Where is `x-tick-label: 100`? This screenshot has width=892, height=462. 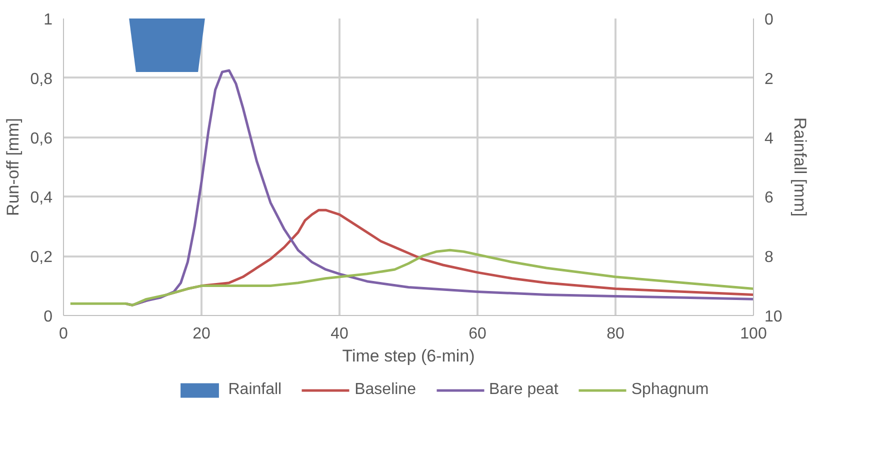 x-tick-label: 100 is located at coordinates (753, 334).